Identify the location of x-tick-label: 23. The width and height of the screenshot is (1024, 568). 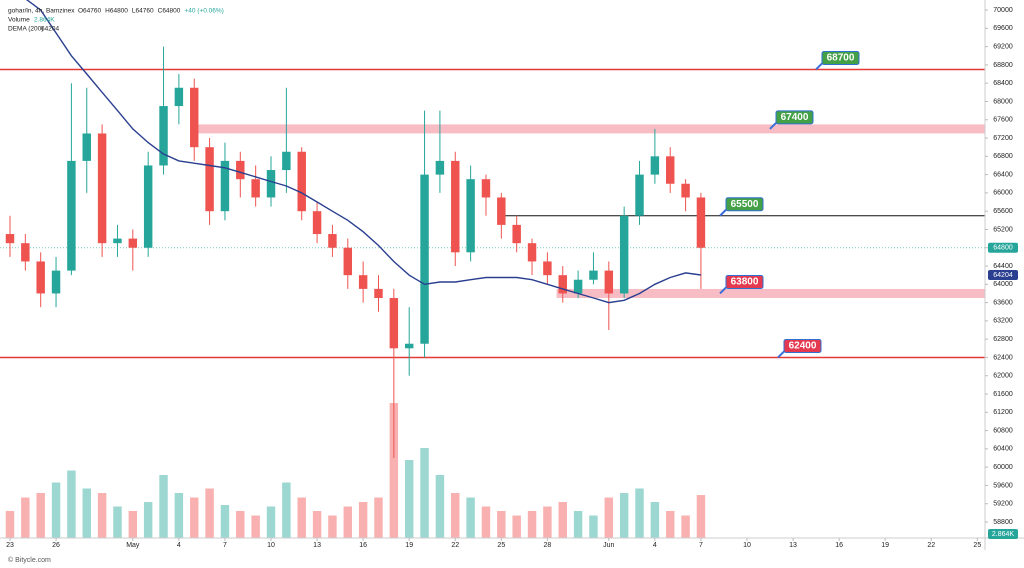
(10, 545).